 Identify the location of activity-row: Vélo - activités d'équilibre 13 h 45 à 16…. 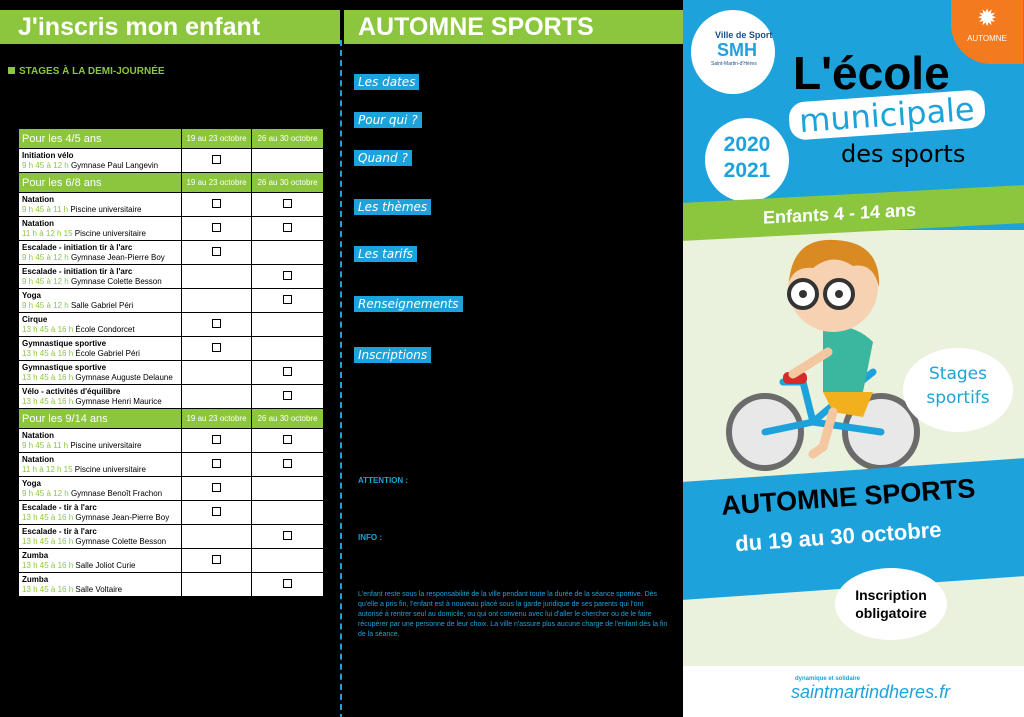
(171, 396).